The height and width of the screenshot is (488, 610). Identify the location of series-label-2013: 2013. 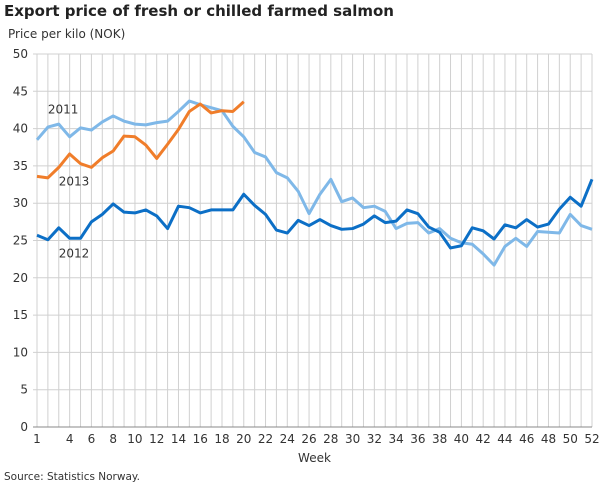
(74, 181).